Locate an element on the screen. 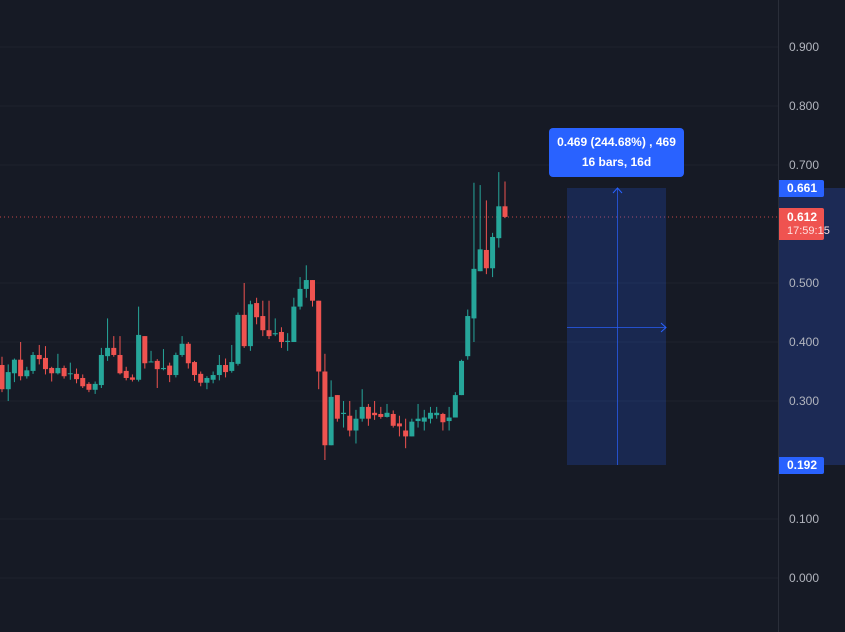  measure-top-price-tag: 0.661 is located at coordinates (801, 188).